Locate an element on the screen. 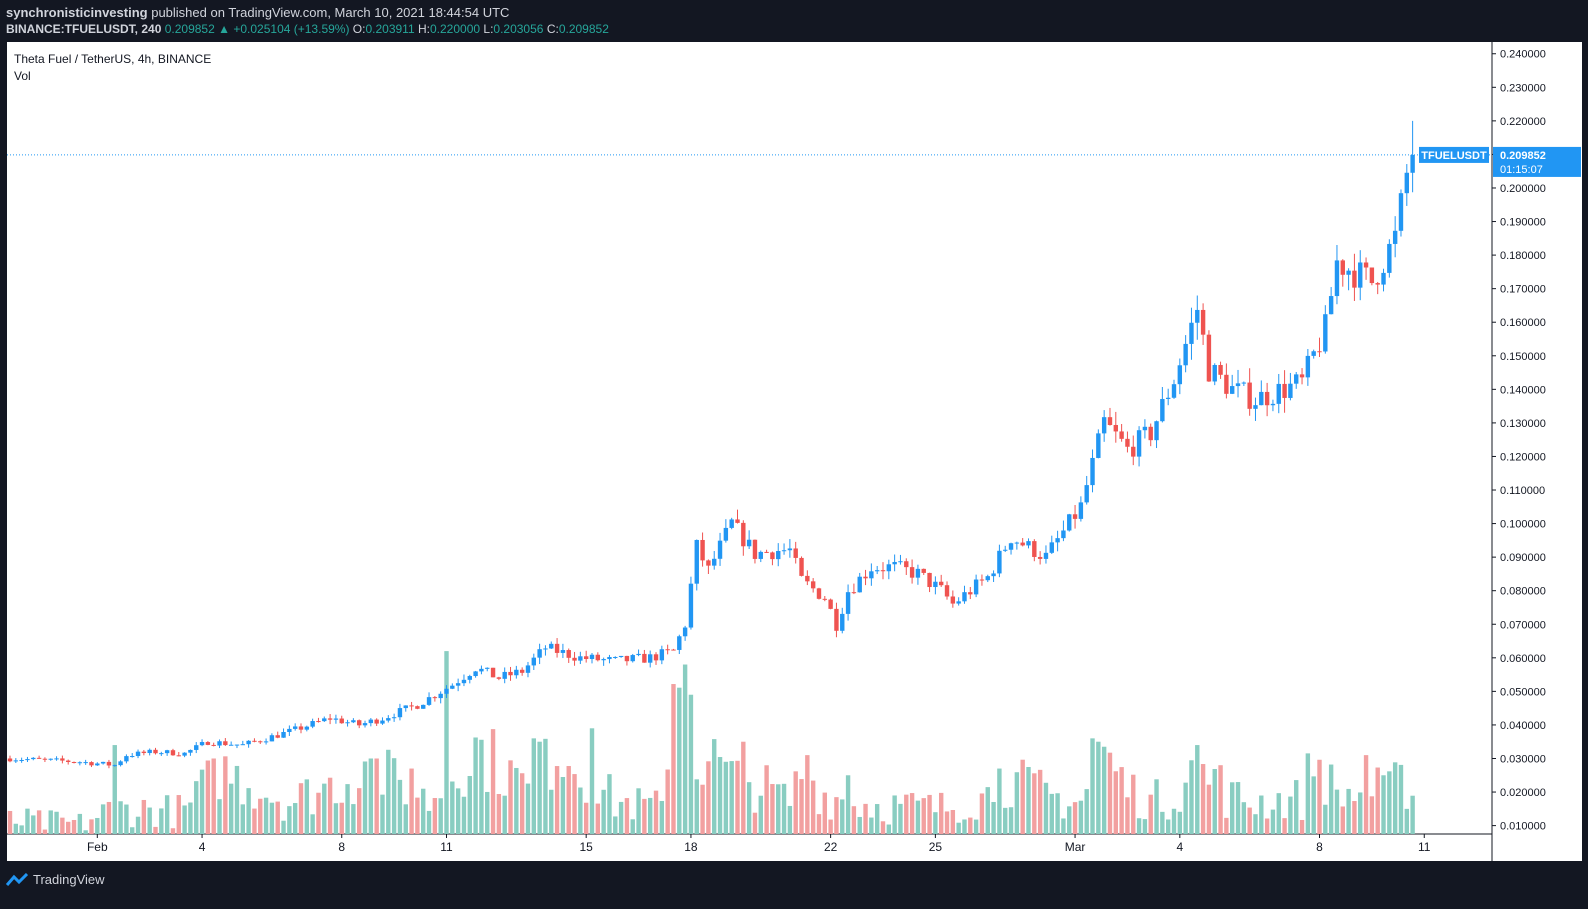 This screenshot has width=1588, height=909. interval-label: 240 is located at coordinates (151, 29).